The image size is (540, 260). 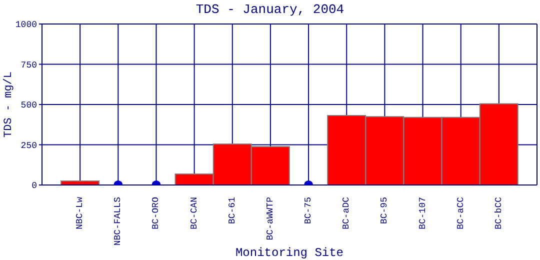 I want to click on x-tick-label: BC-aCC, so click(x=461, y=213).